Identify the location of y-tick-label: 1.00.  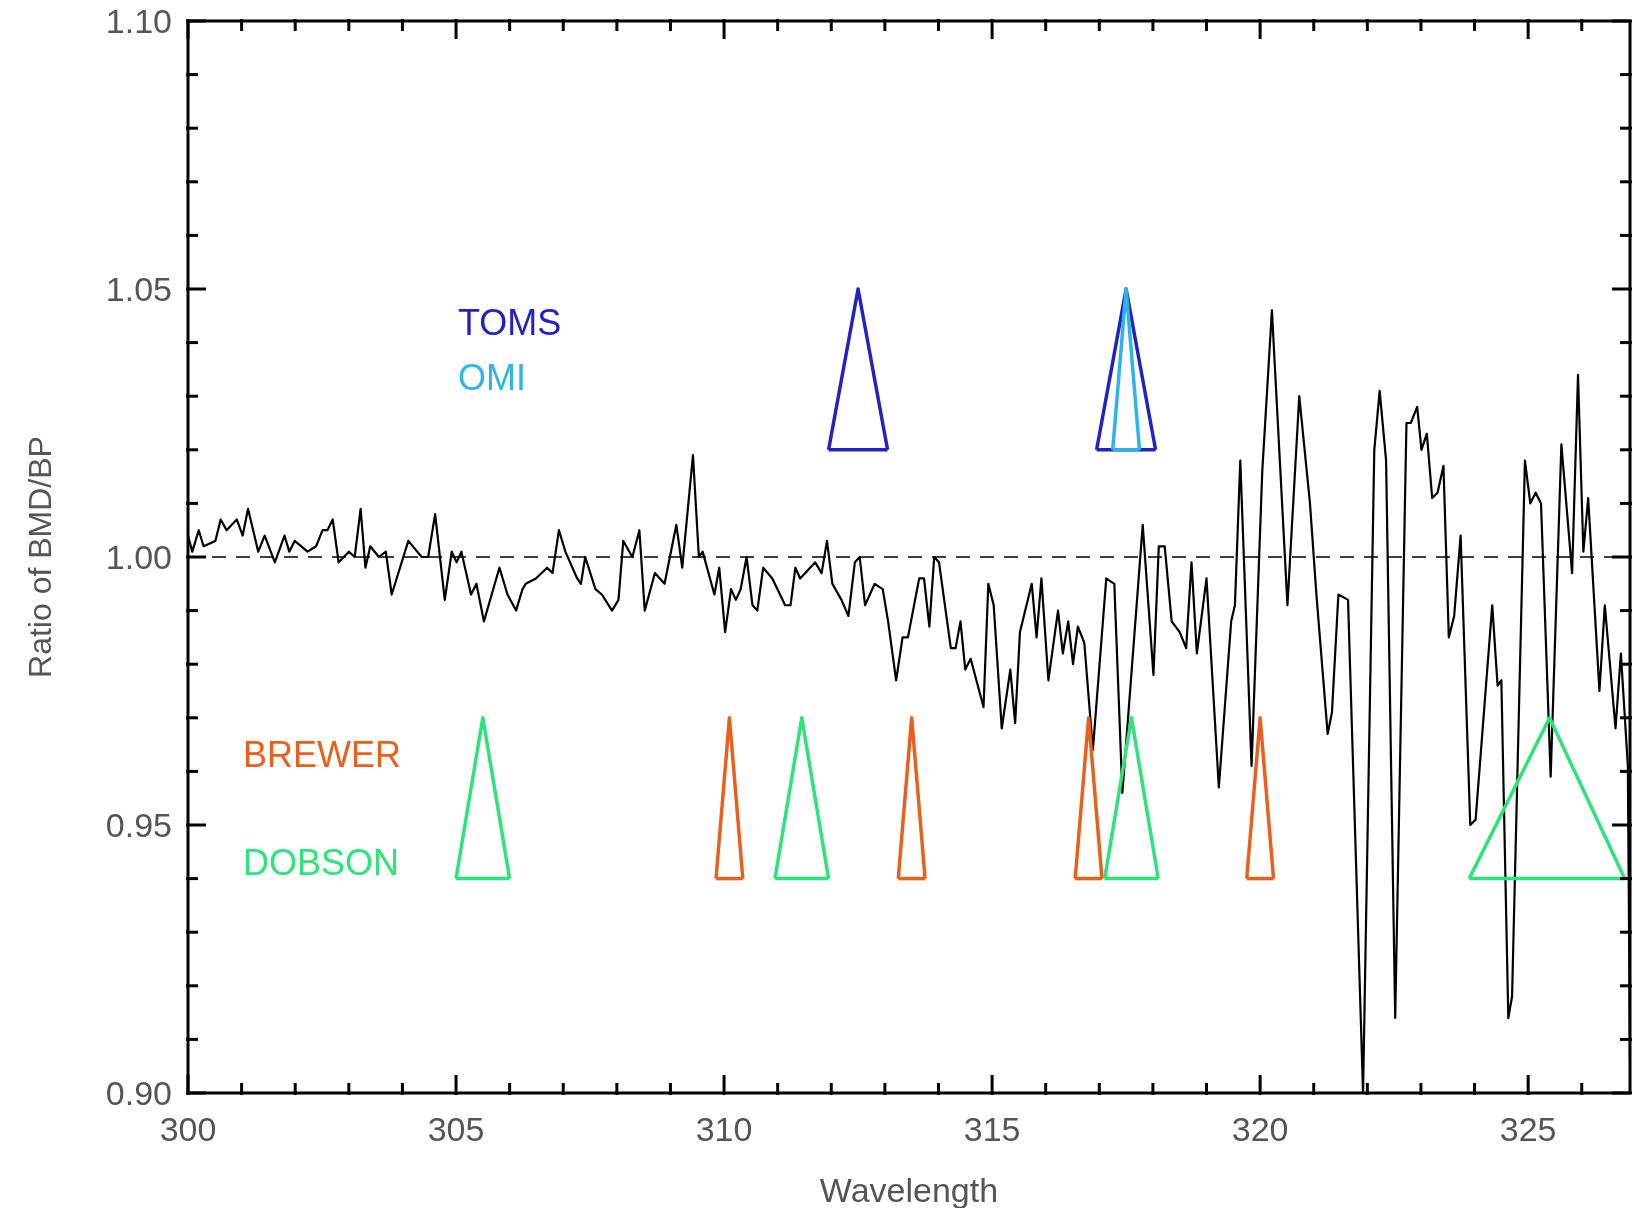
(138, 556).